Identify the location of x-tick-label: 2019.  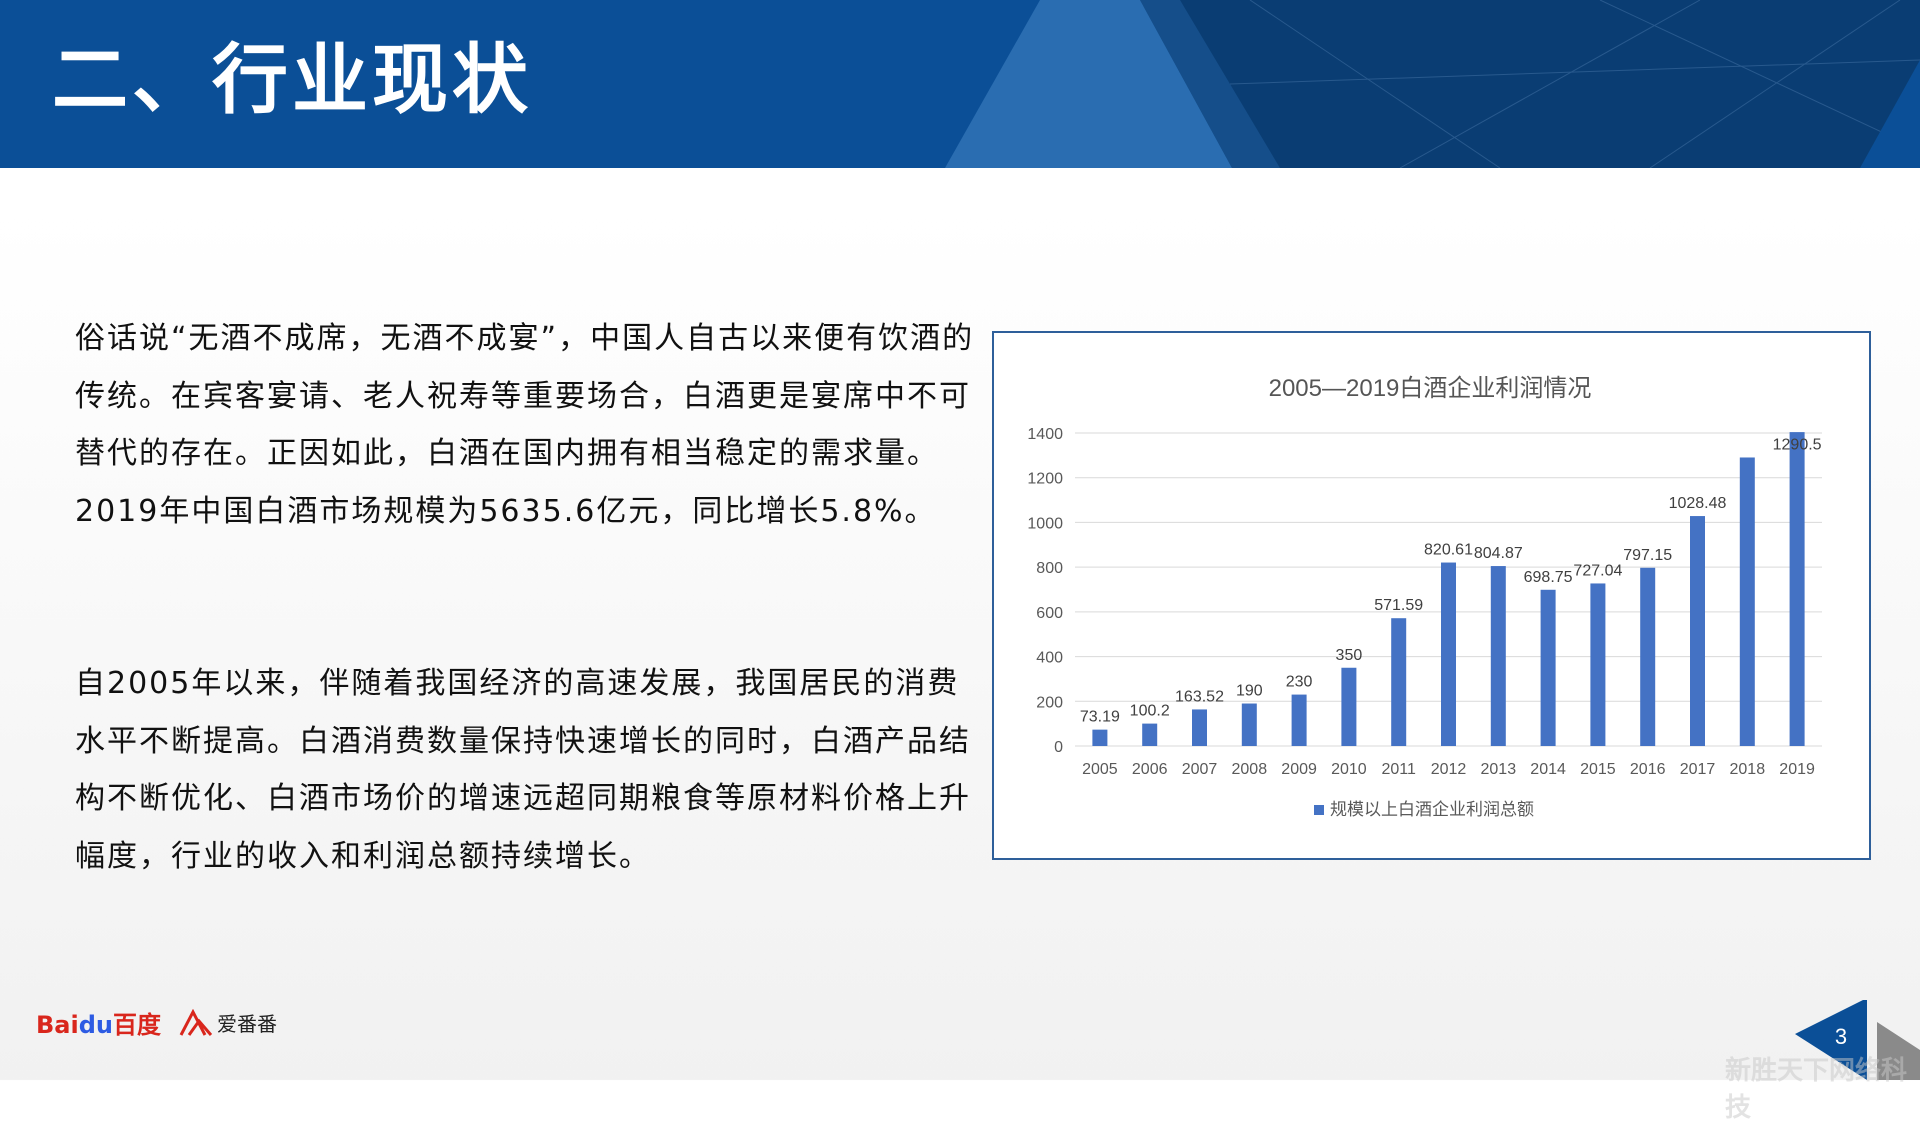
(1797, 769).